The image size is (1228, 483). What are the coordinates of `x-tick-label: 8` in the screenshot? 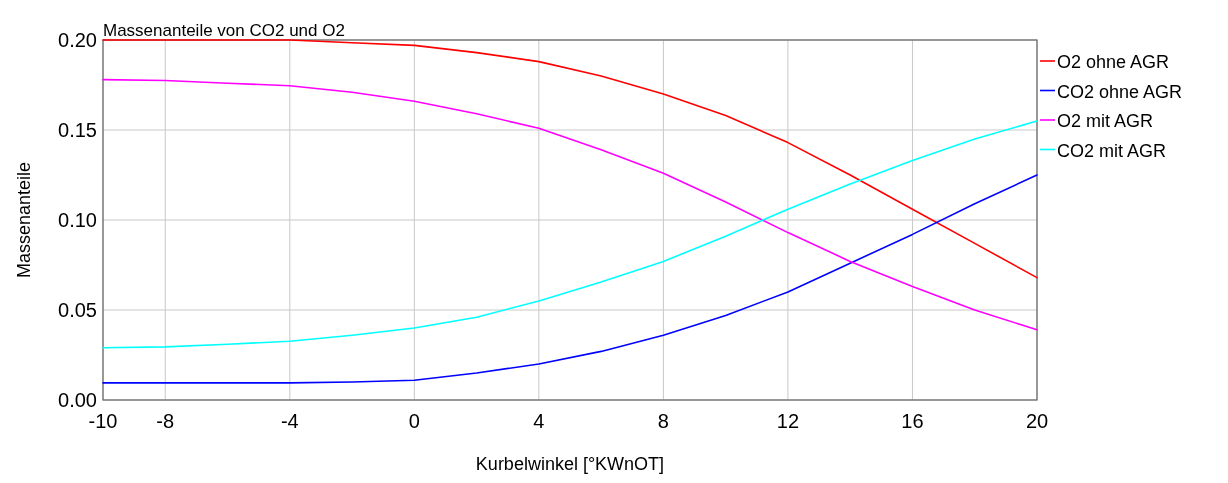 It's located at (663, 421).